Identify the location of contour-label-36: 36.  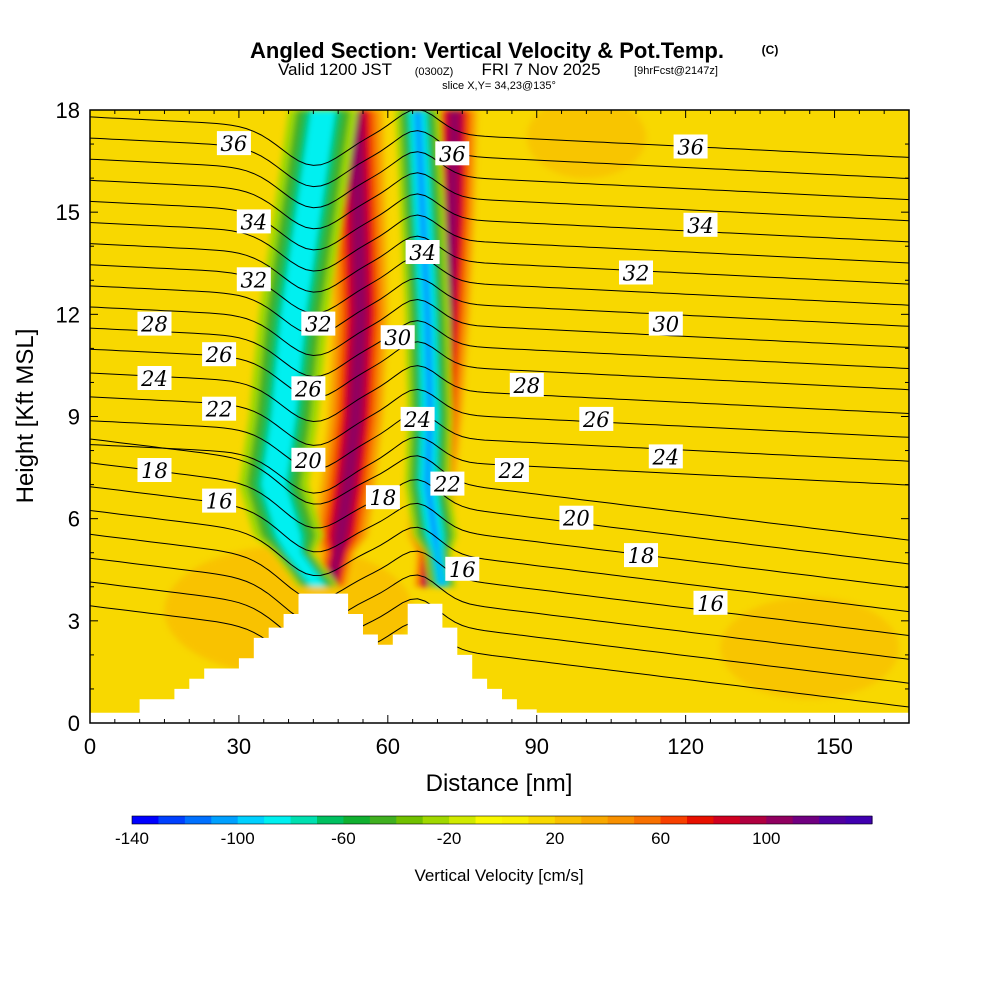
(233, 143).